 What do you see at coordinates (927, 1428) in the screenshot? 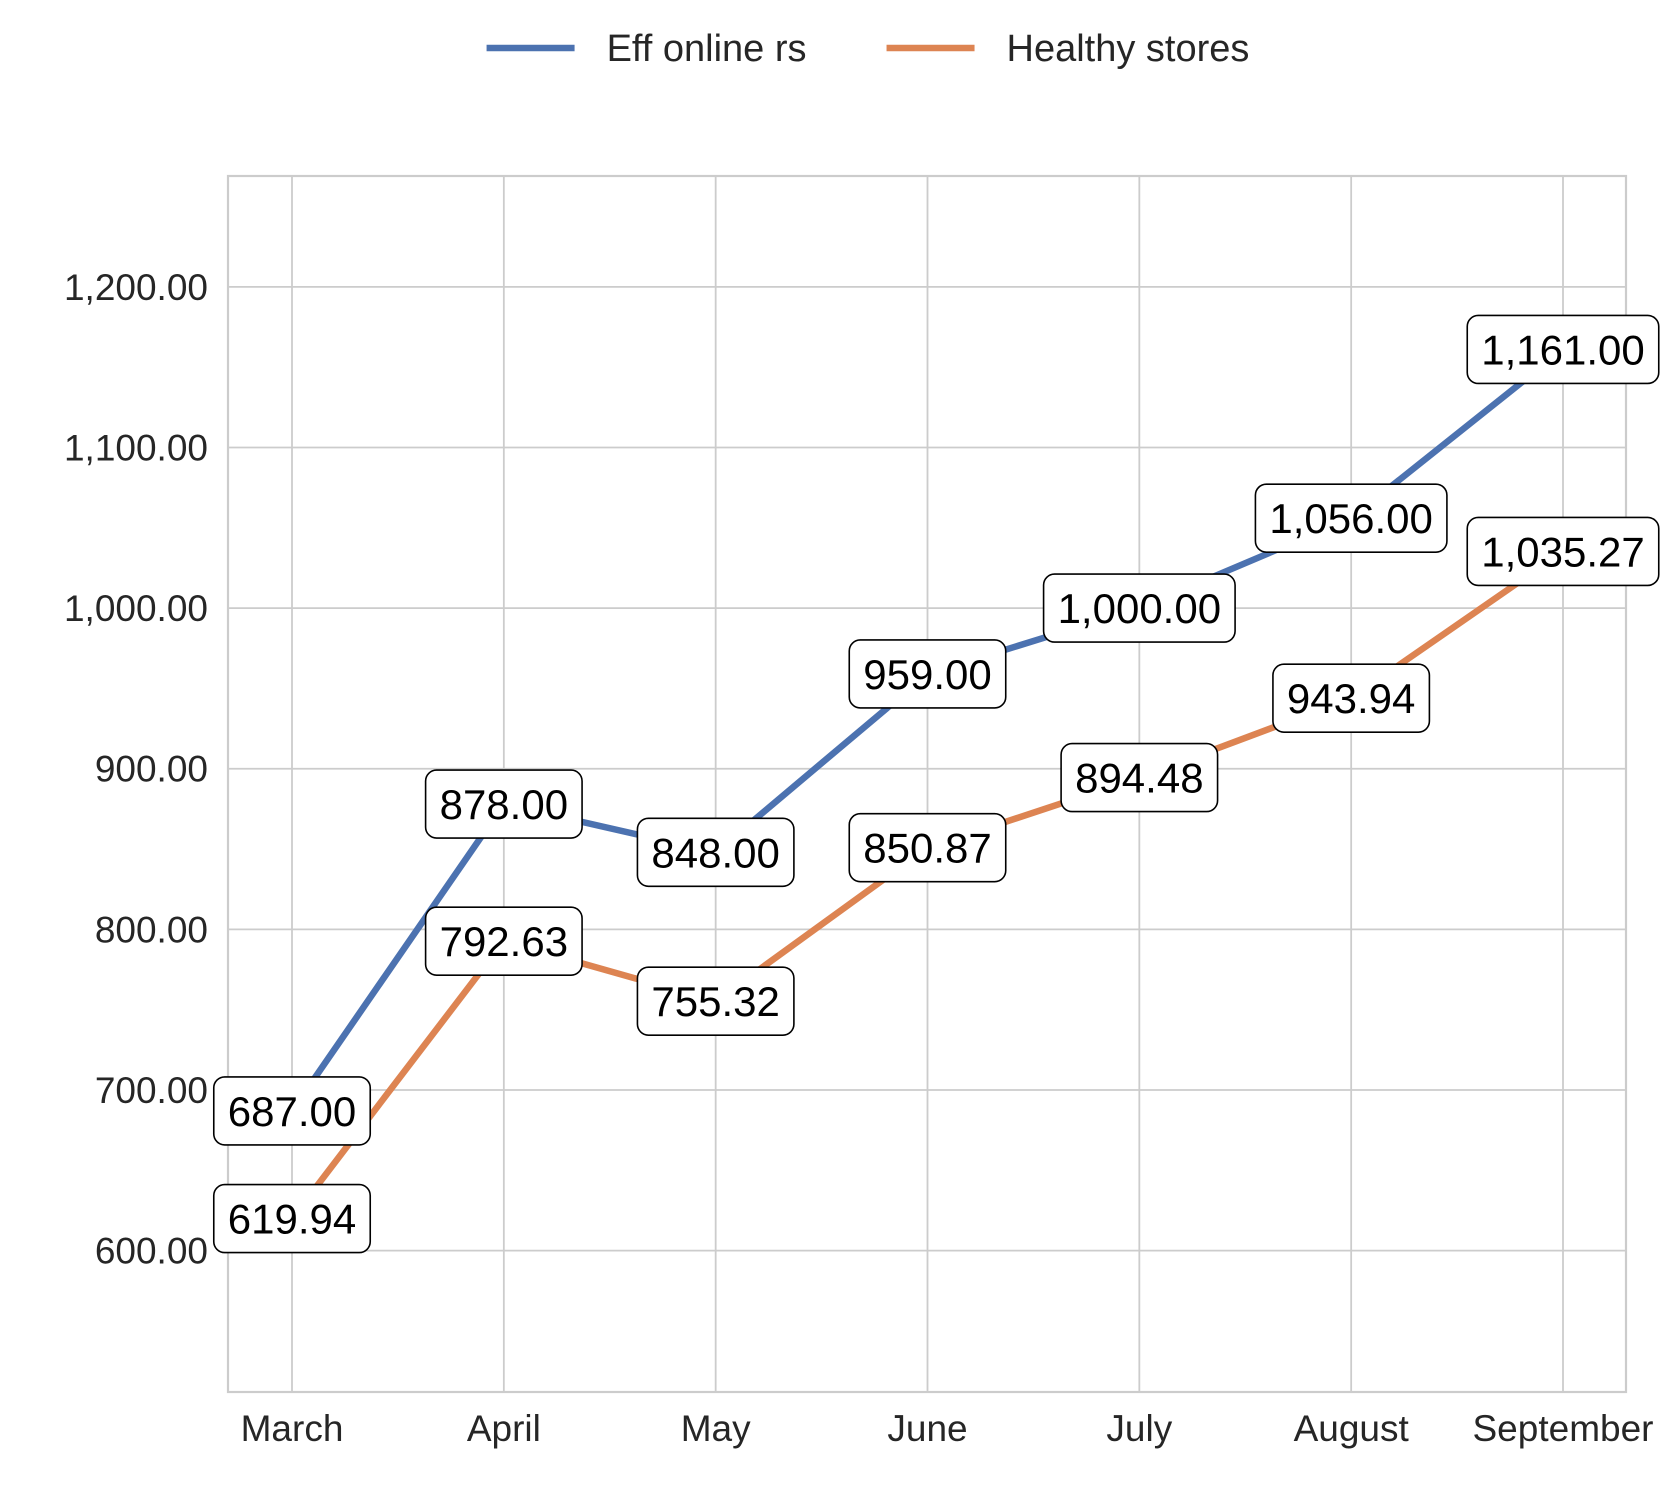
I see `x-tick-label: June` at bounding box center [927, 1428].